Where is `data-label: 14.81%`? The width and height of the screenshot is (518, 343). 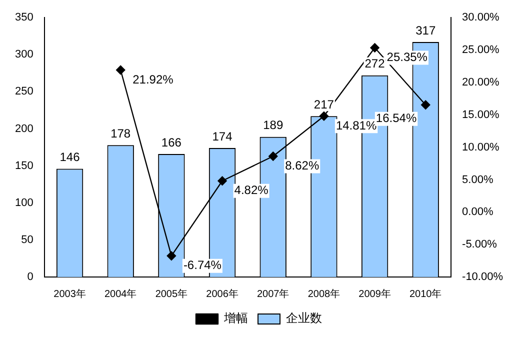 data-label: 14.81% is located at coordinates (356, 125).